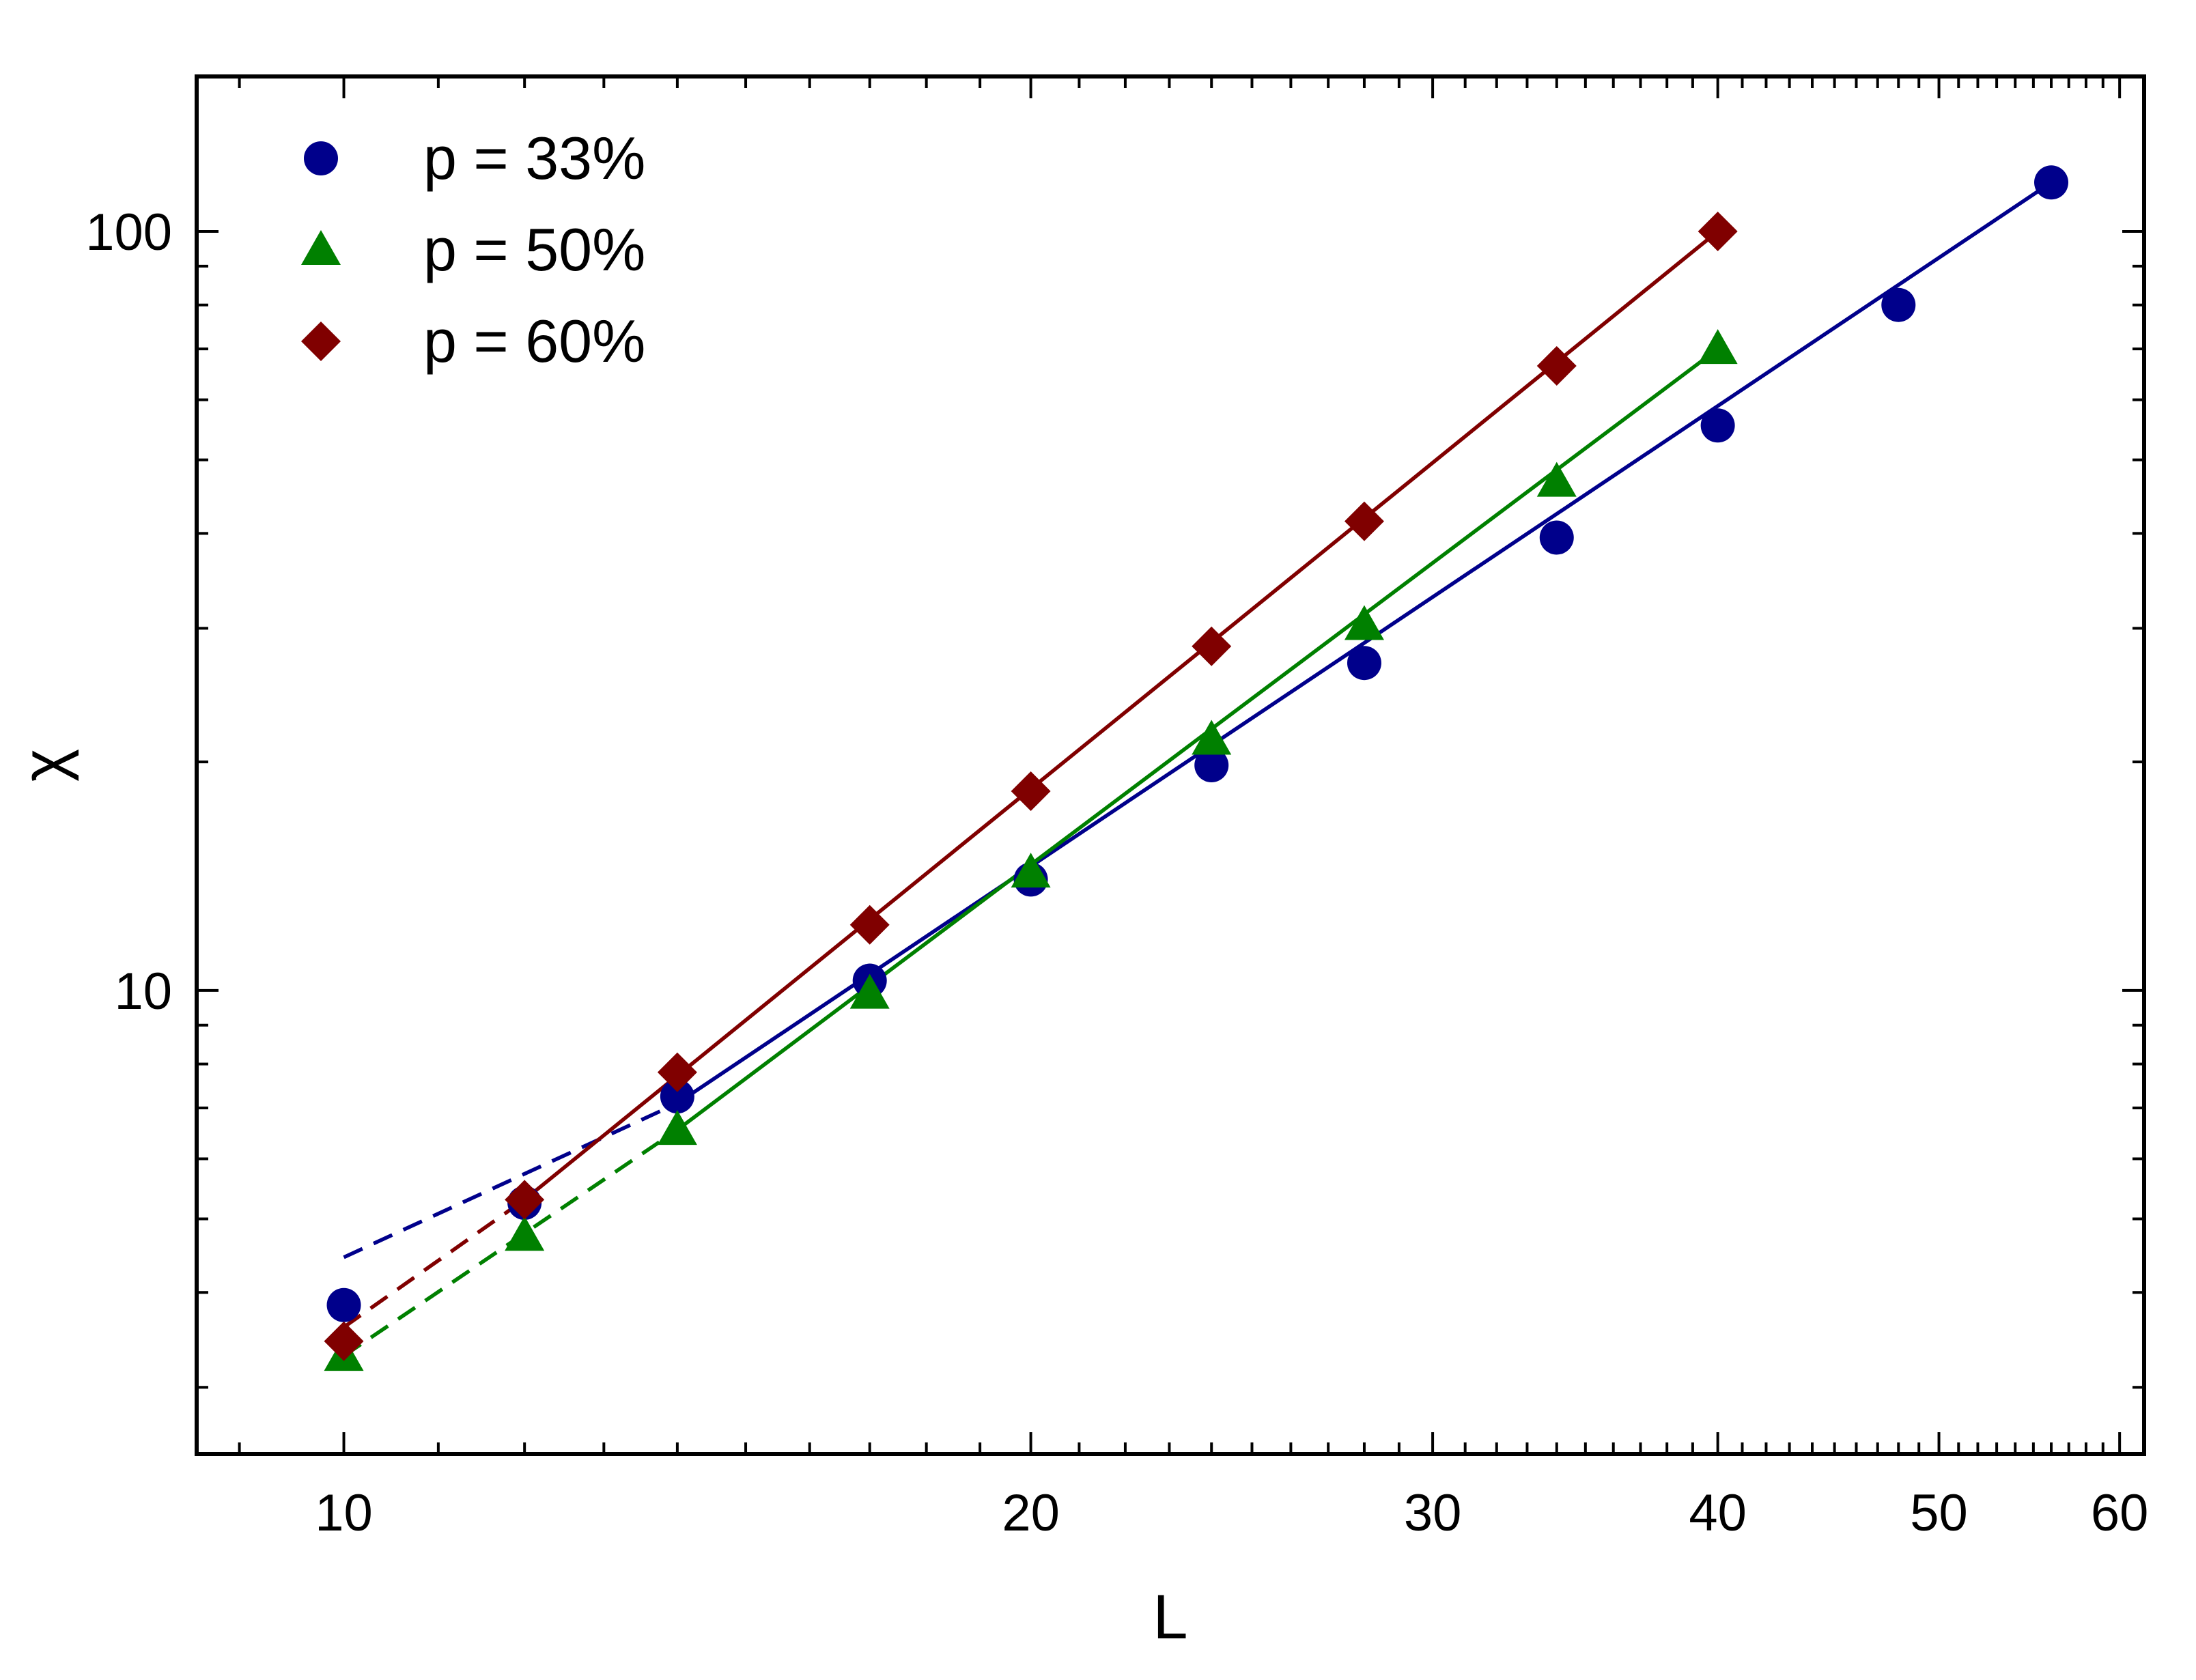 The image size is (2196, 1680). Describe the element at coordinates (1031, 1513) in the screenshot. I see `x-tick-label: 20` at that location.